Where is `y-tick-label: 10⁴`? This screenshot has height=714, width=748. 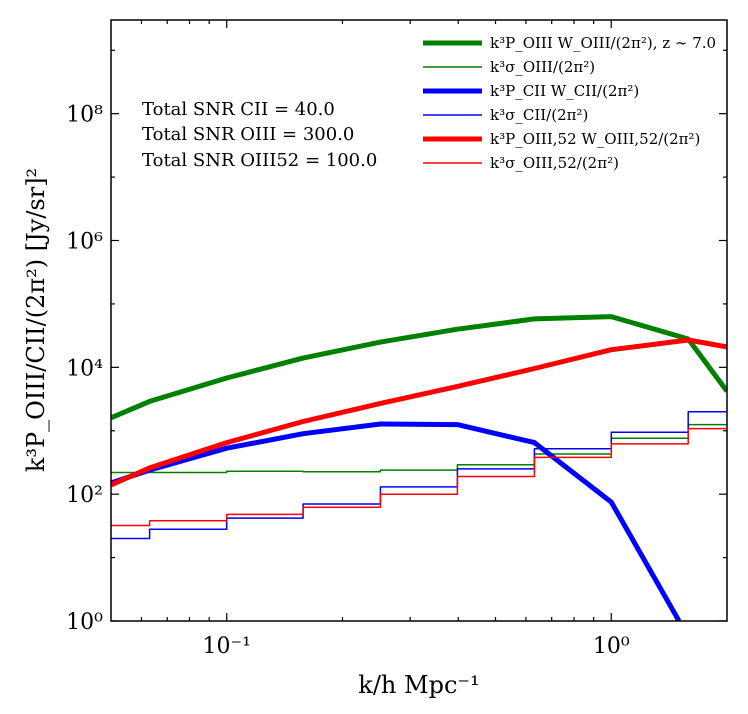 y-tick-label: 10⁴ is located at coordinates (84, 368).